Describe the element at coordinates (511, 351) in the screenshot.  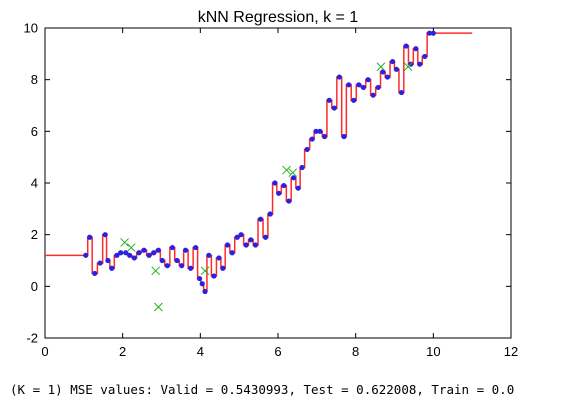
I see `x-tick-label: 12` at that location.